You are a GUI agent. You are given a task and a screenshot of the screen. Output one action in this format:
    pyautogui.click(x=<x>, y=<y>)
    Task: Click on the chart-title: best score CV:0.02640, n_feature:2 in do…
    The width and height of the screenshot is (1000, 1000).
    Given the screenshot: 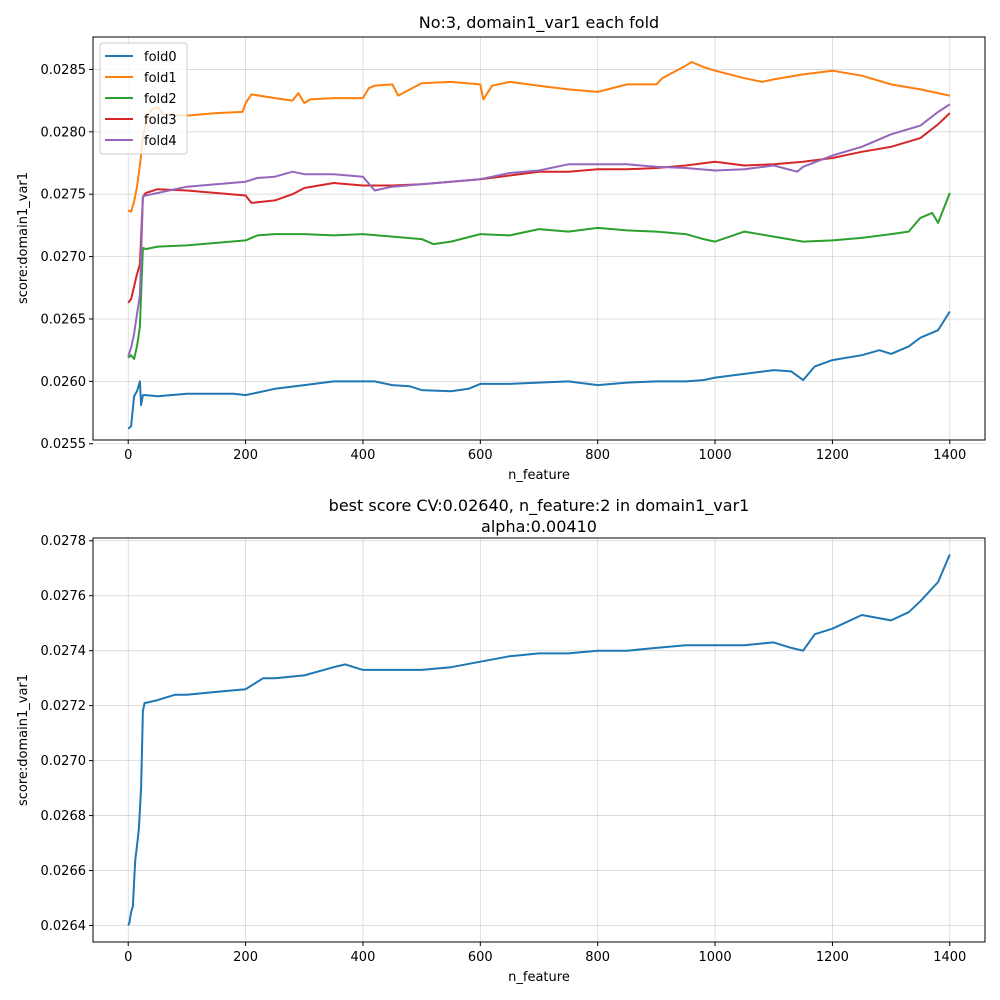 What is the action you would take?
    pyautogui.click(x=539, y=506)
    